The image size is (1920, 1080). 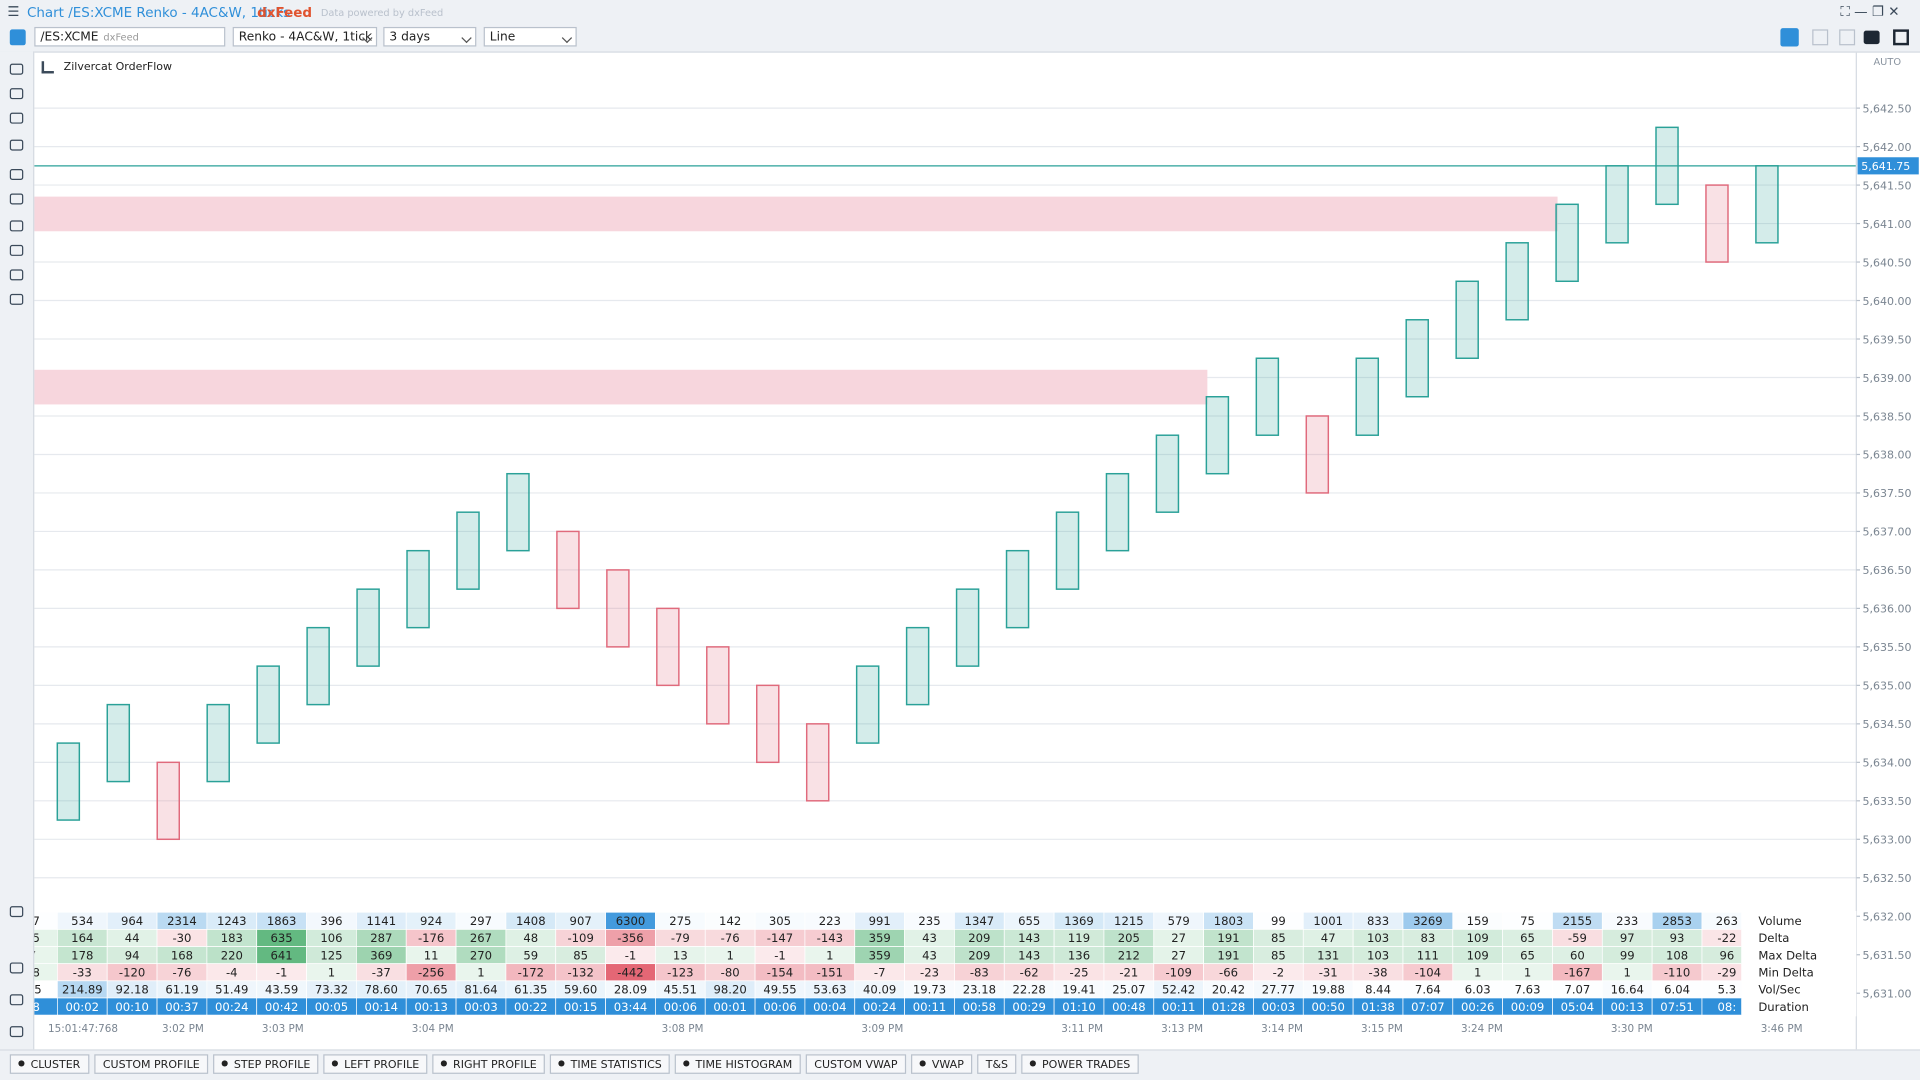 What do you see at coordinates (530, 36) in the screenshot?
I see `style-select: Line` at bounding box center [530, 36].